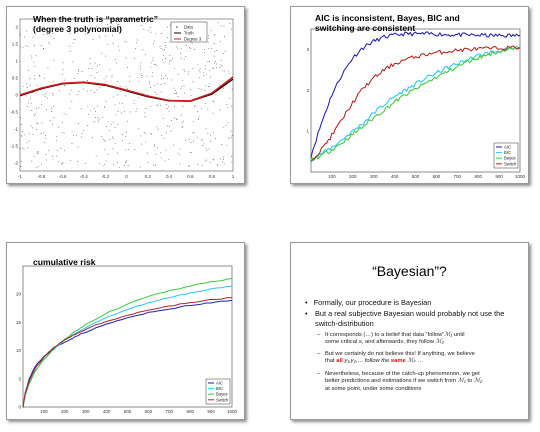 Image resolution: width=540 pixels, height=432 pixels. Describe the element at coordinates (15, 78) in the screenshot. I see `y-tick-label: 0.5` at that location.